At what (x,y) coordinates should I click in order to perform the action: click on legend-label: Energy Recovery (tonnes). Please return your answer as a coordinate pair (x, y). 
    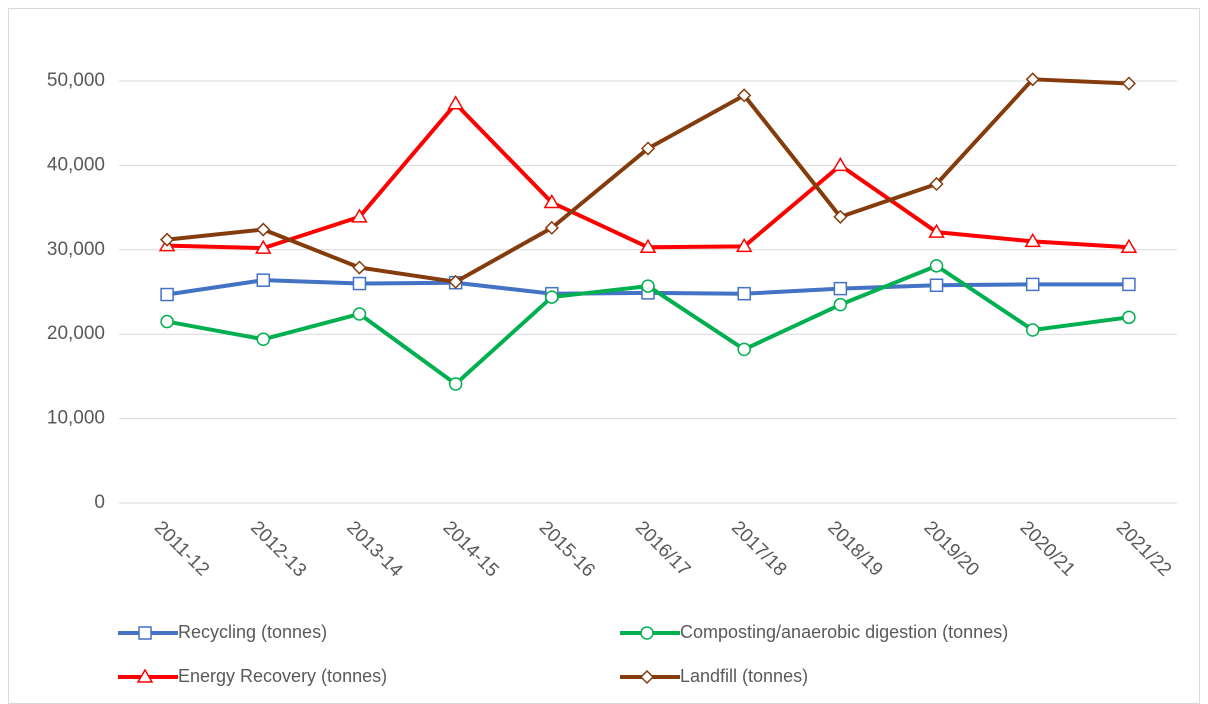
    Looking at the image, I should click on (282, 676).